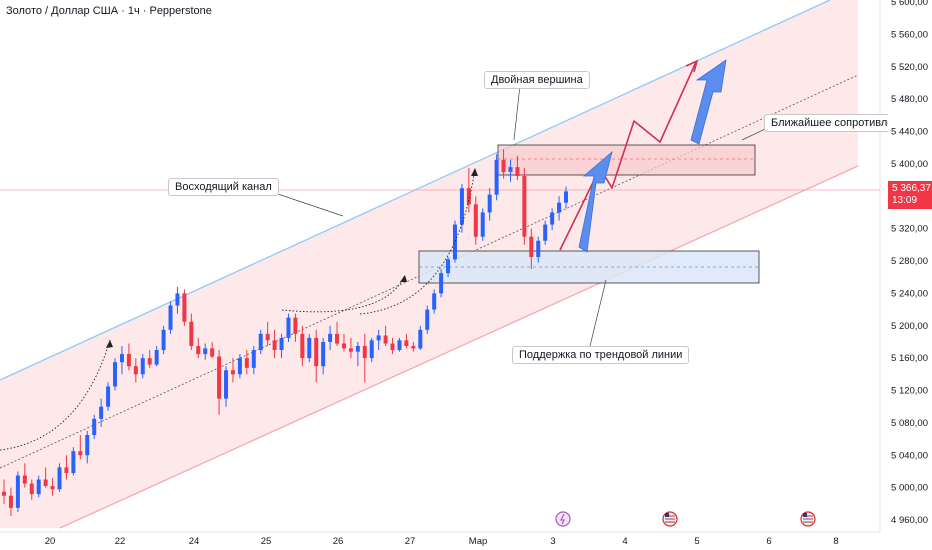 This screenshot has width=932, height=550. I want to click on bar-countdown: 13:09, so click(905, 200).